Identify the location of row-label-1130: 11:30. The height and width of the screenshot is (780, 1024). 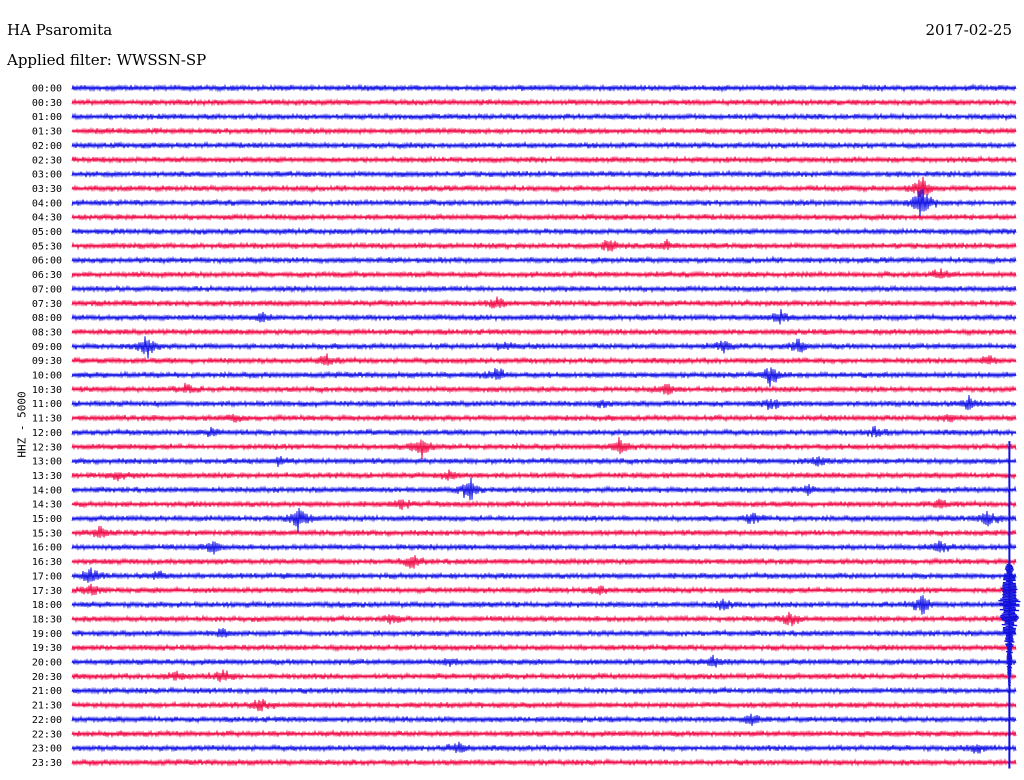
(47, 419).